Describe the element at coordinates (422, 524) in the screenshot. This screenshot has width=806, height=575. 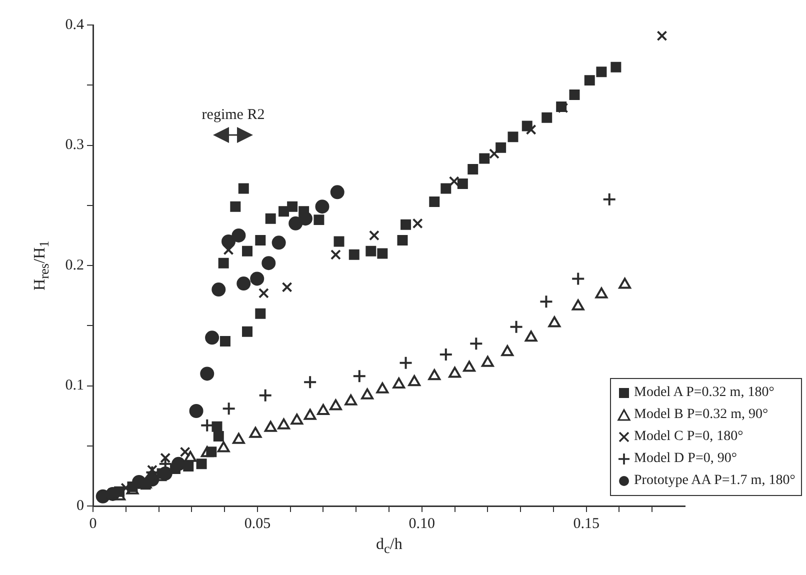
I see `x-tick-label: 0.10` at that location.